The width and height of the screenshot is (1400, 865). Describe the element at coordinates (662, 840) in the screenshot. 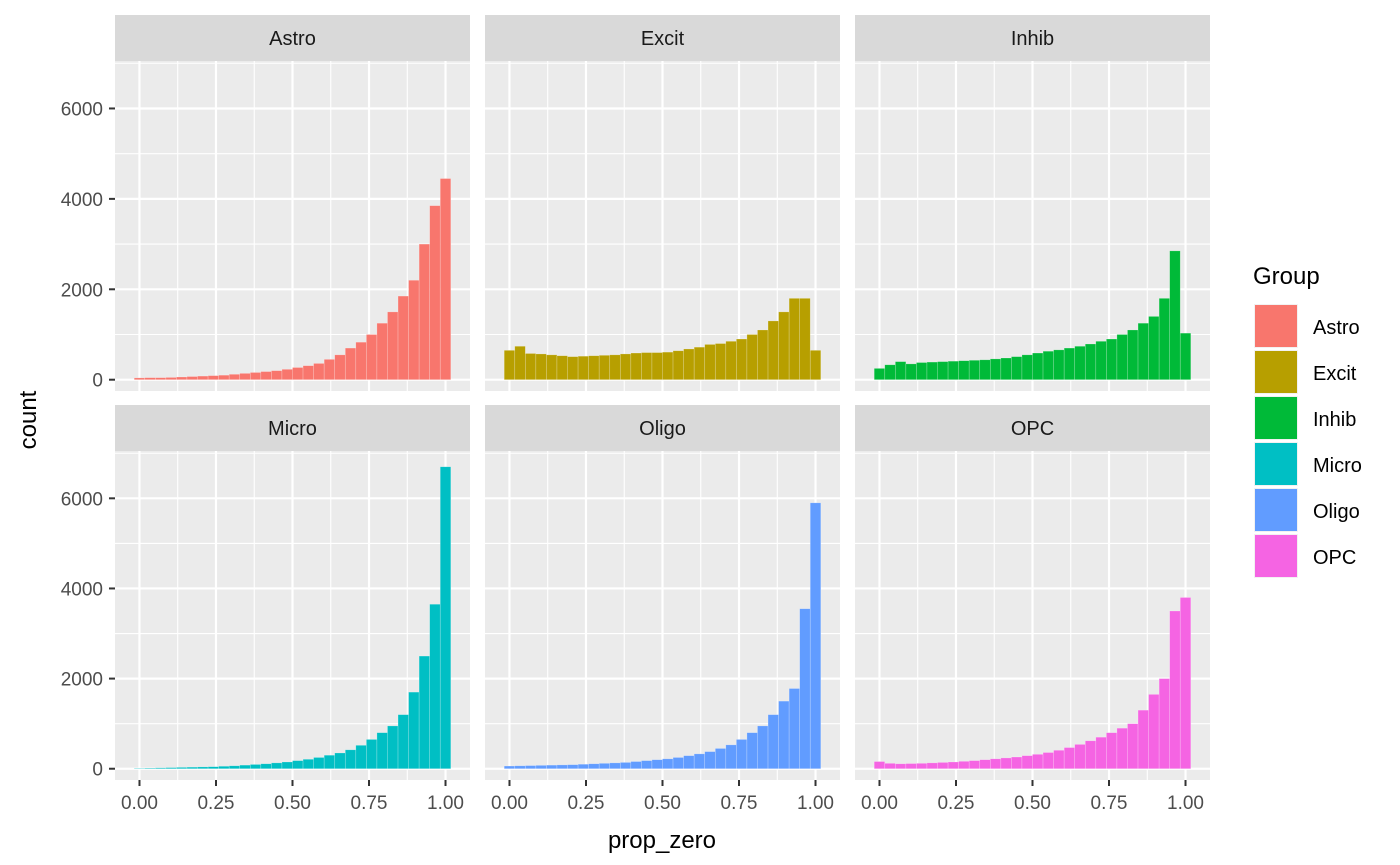

I see `x-axis-title: prop_zero` at that location.